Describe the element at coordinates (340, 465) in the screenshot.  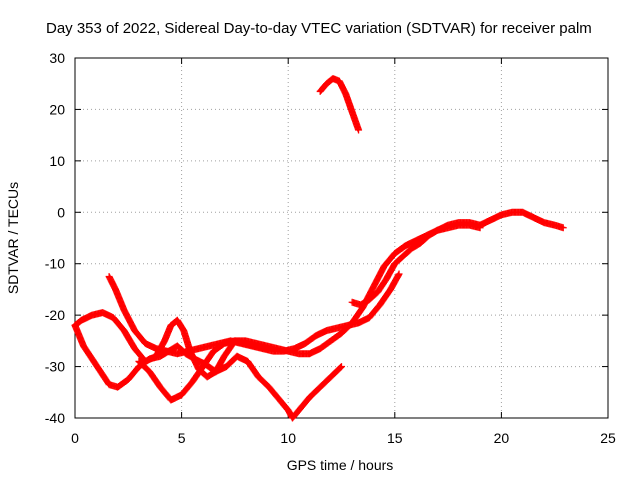
I see `x-axis-label: GPS time / hours` at that location.